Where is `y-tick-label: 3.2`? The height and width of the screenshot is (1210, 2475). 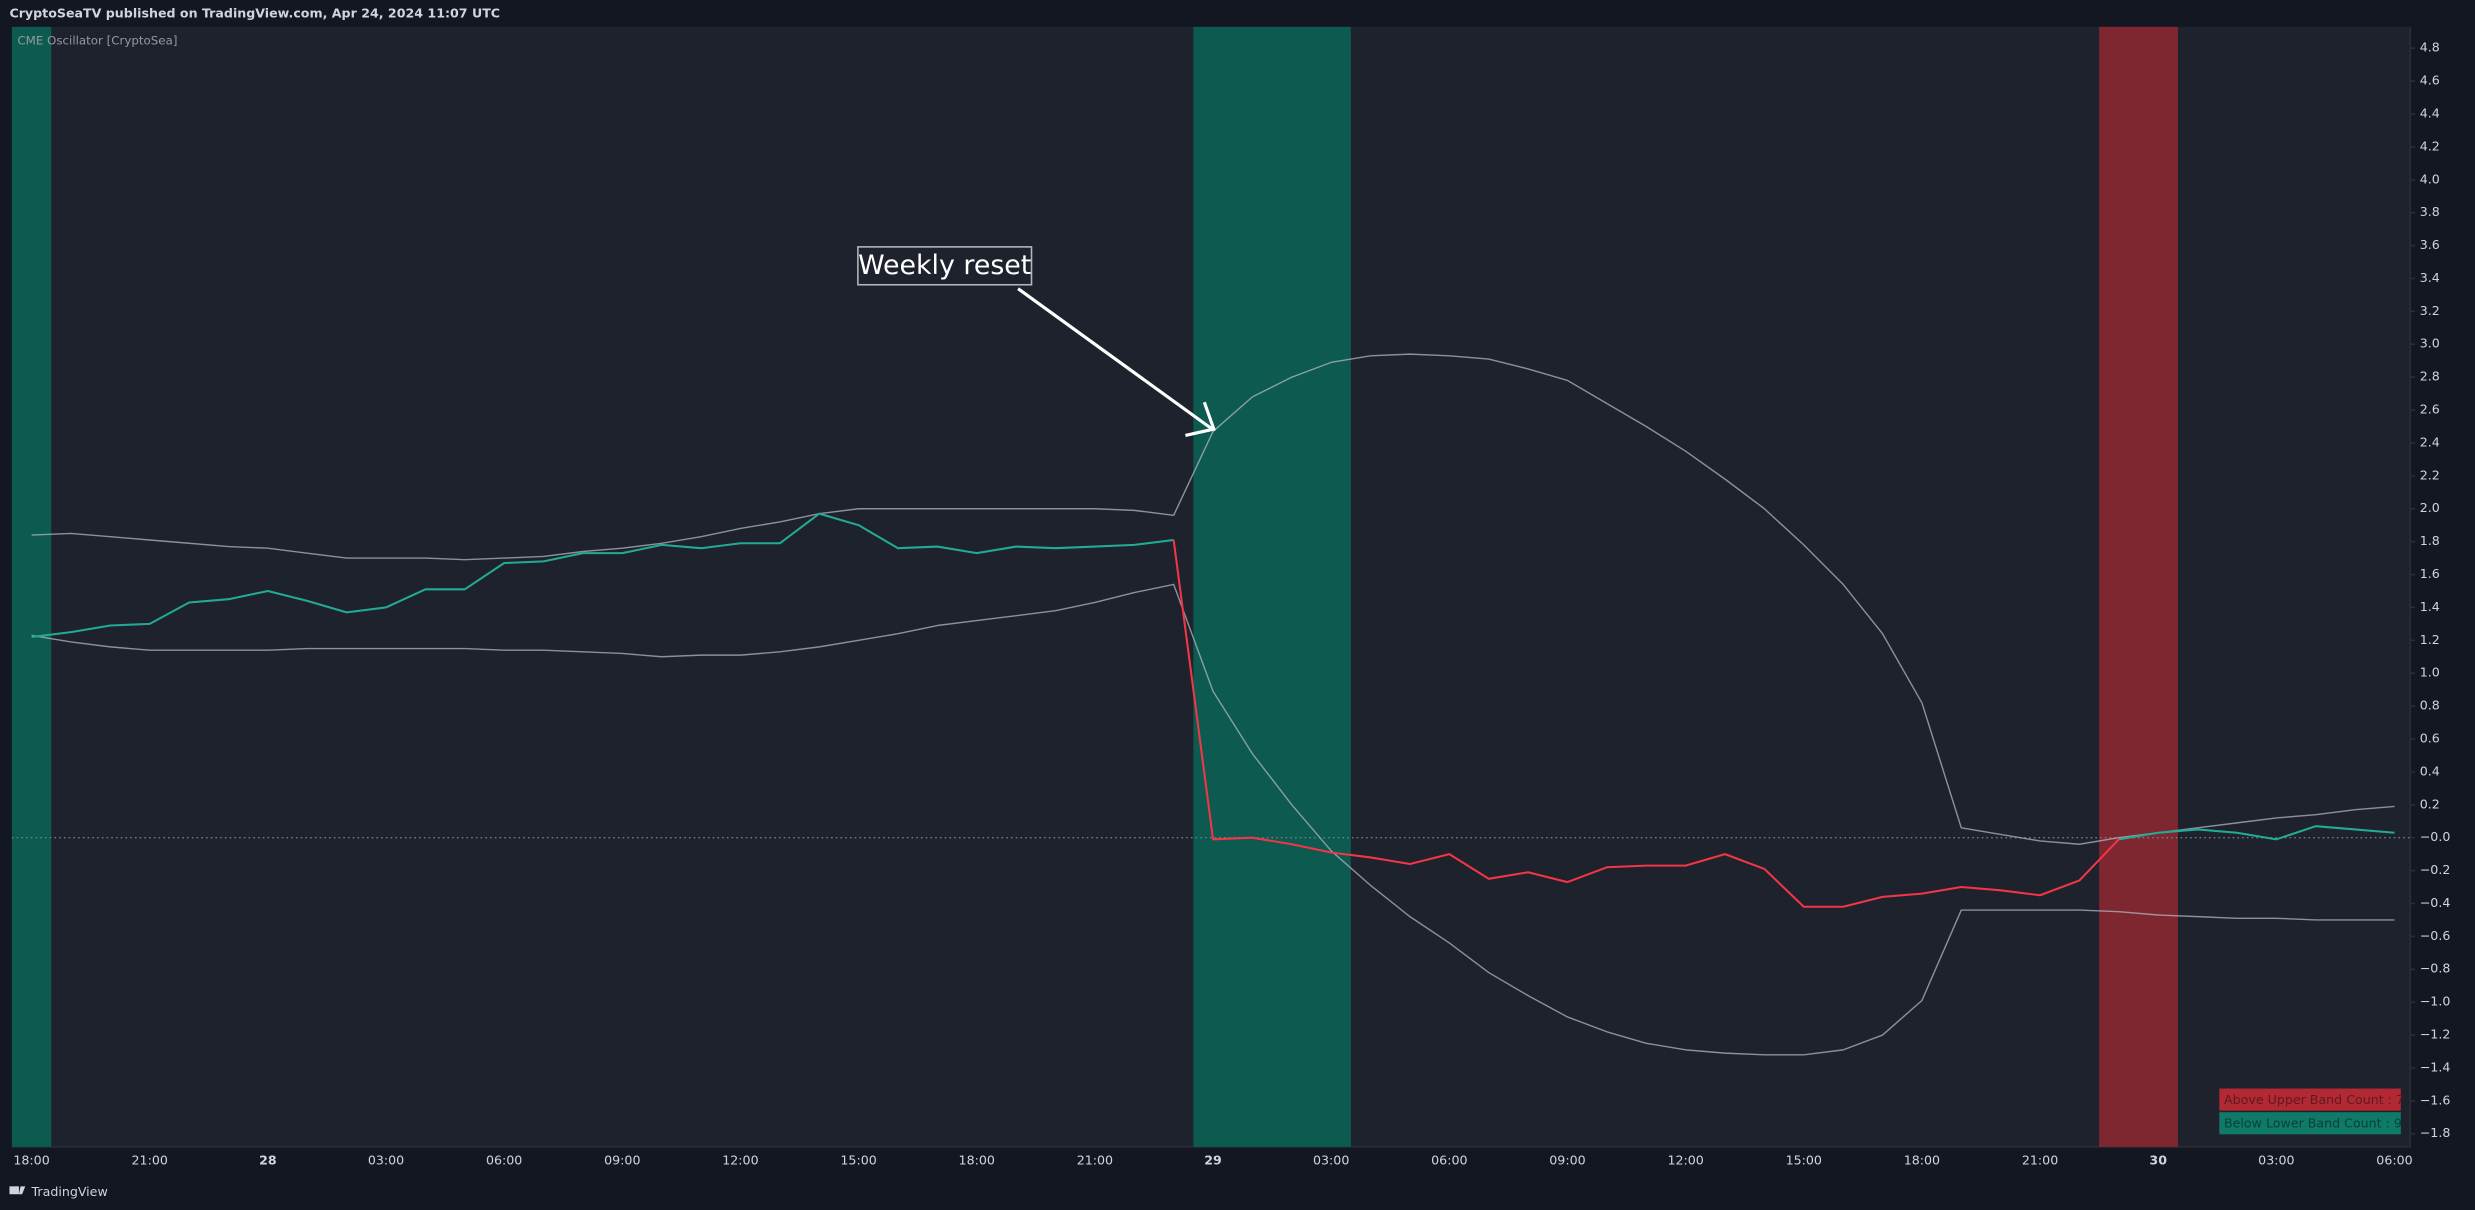 y-tick-label: 3.2 is located at coordinates (2430, 310).